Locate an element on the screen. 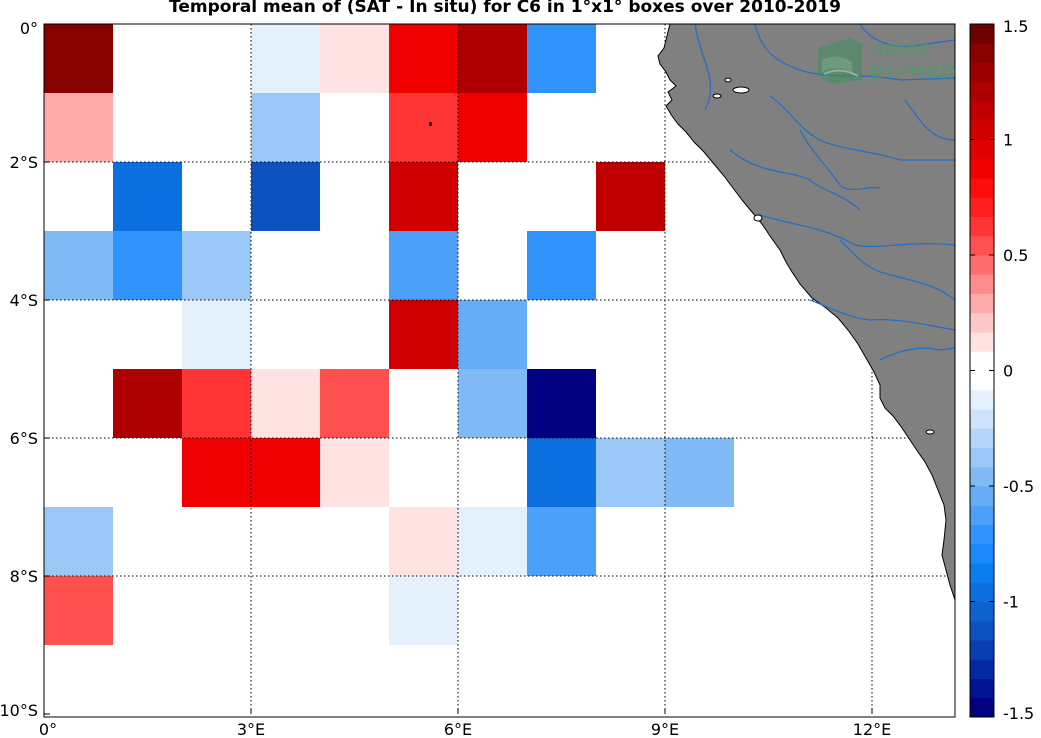 The image size is (1041, 738). colorbar: 1.5 1 0.5 0 -0.5 -1 -1.5 is located at coordinates (1001, 370).